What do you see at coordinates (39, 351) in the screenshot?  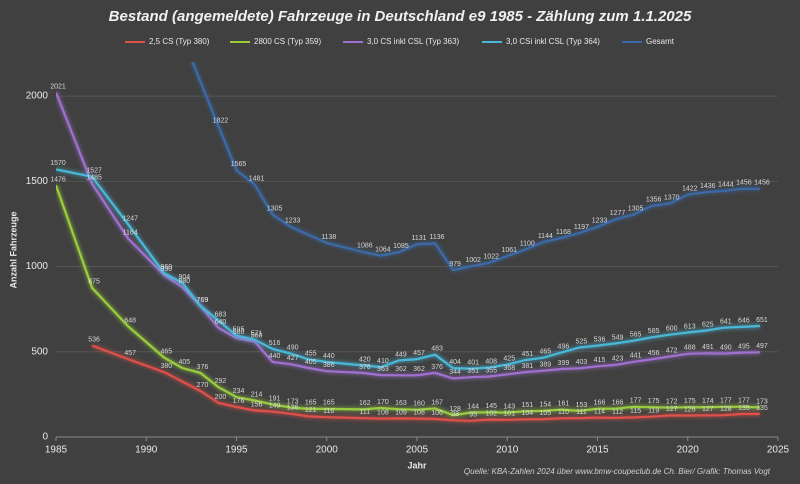 I see `y-tick-label: 500` at bounding box center [39, 351].